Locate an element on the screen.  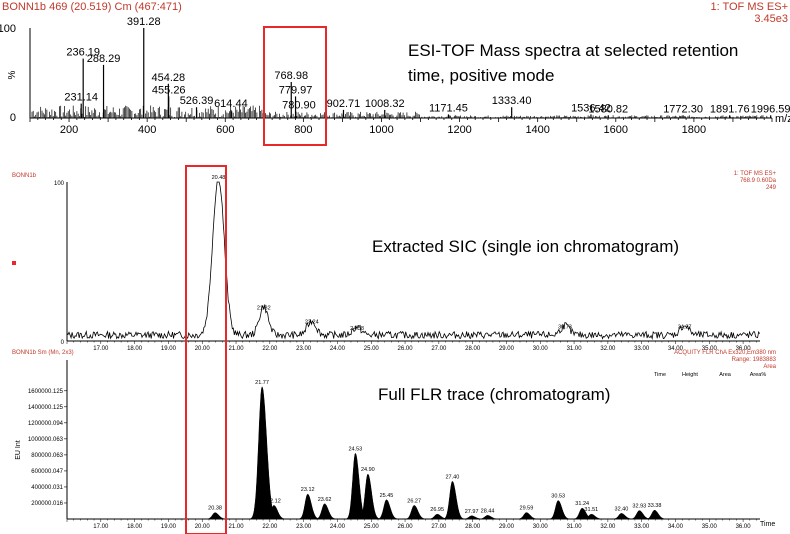
p3-ticks-label-15: 32.00 is located at coordinates (608, 527).